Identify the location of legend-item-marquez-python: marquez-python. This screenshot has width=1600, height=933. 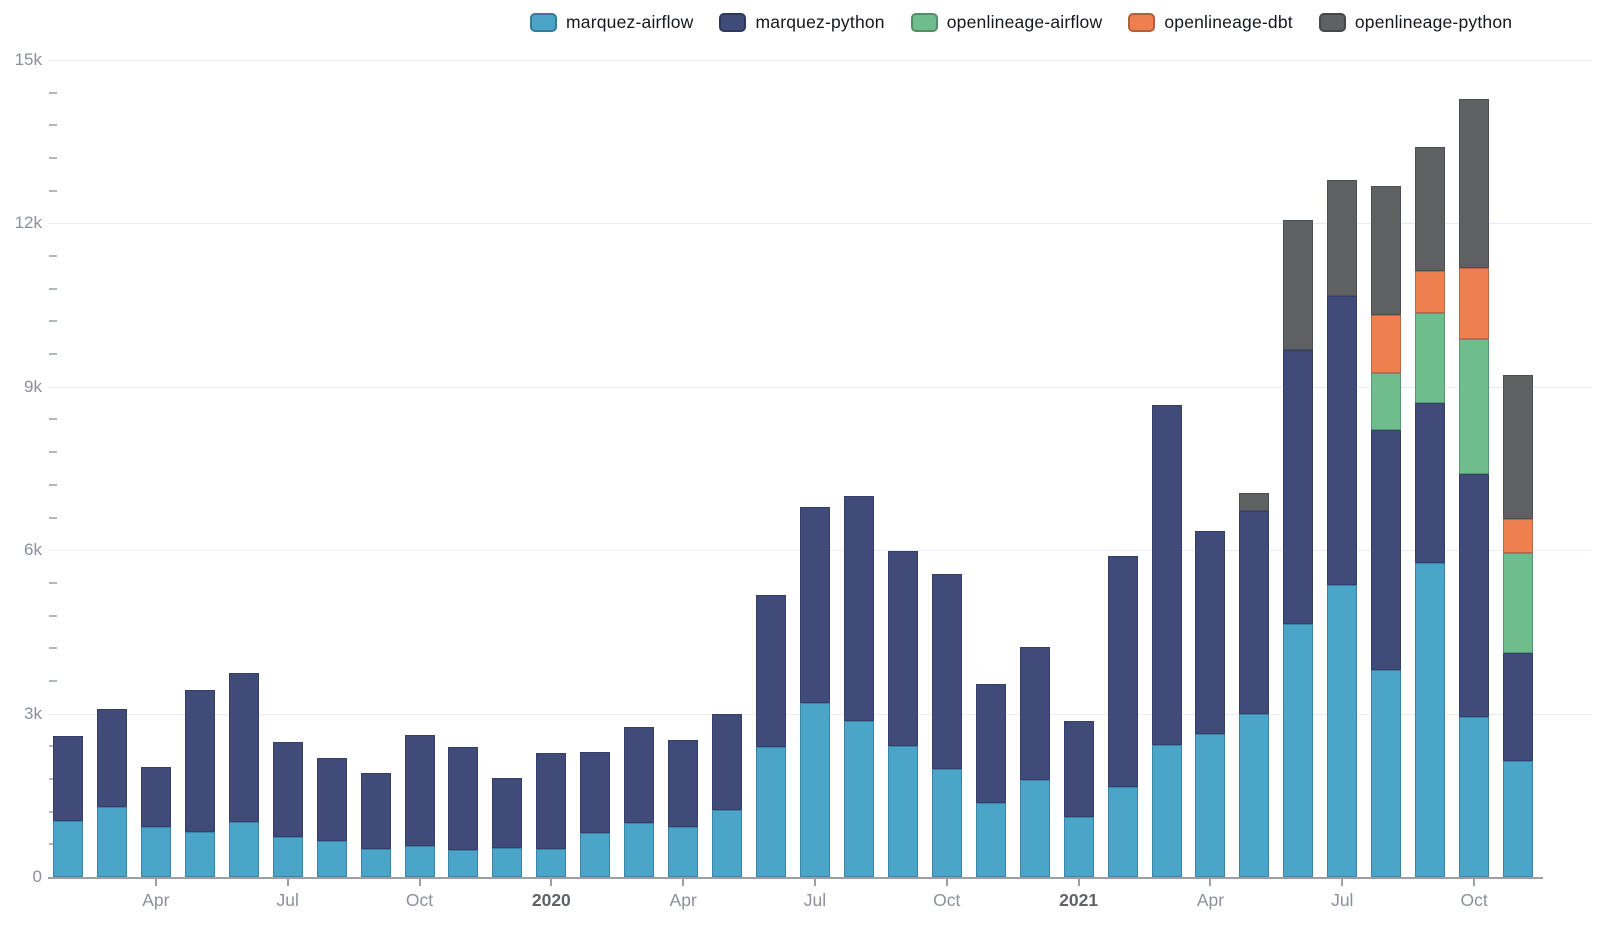
(802, 22).